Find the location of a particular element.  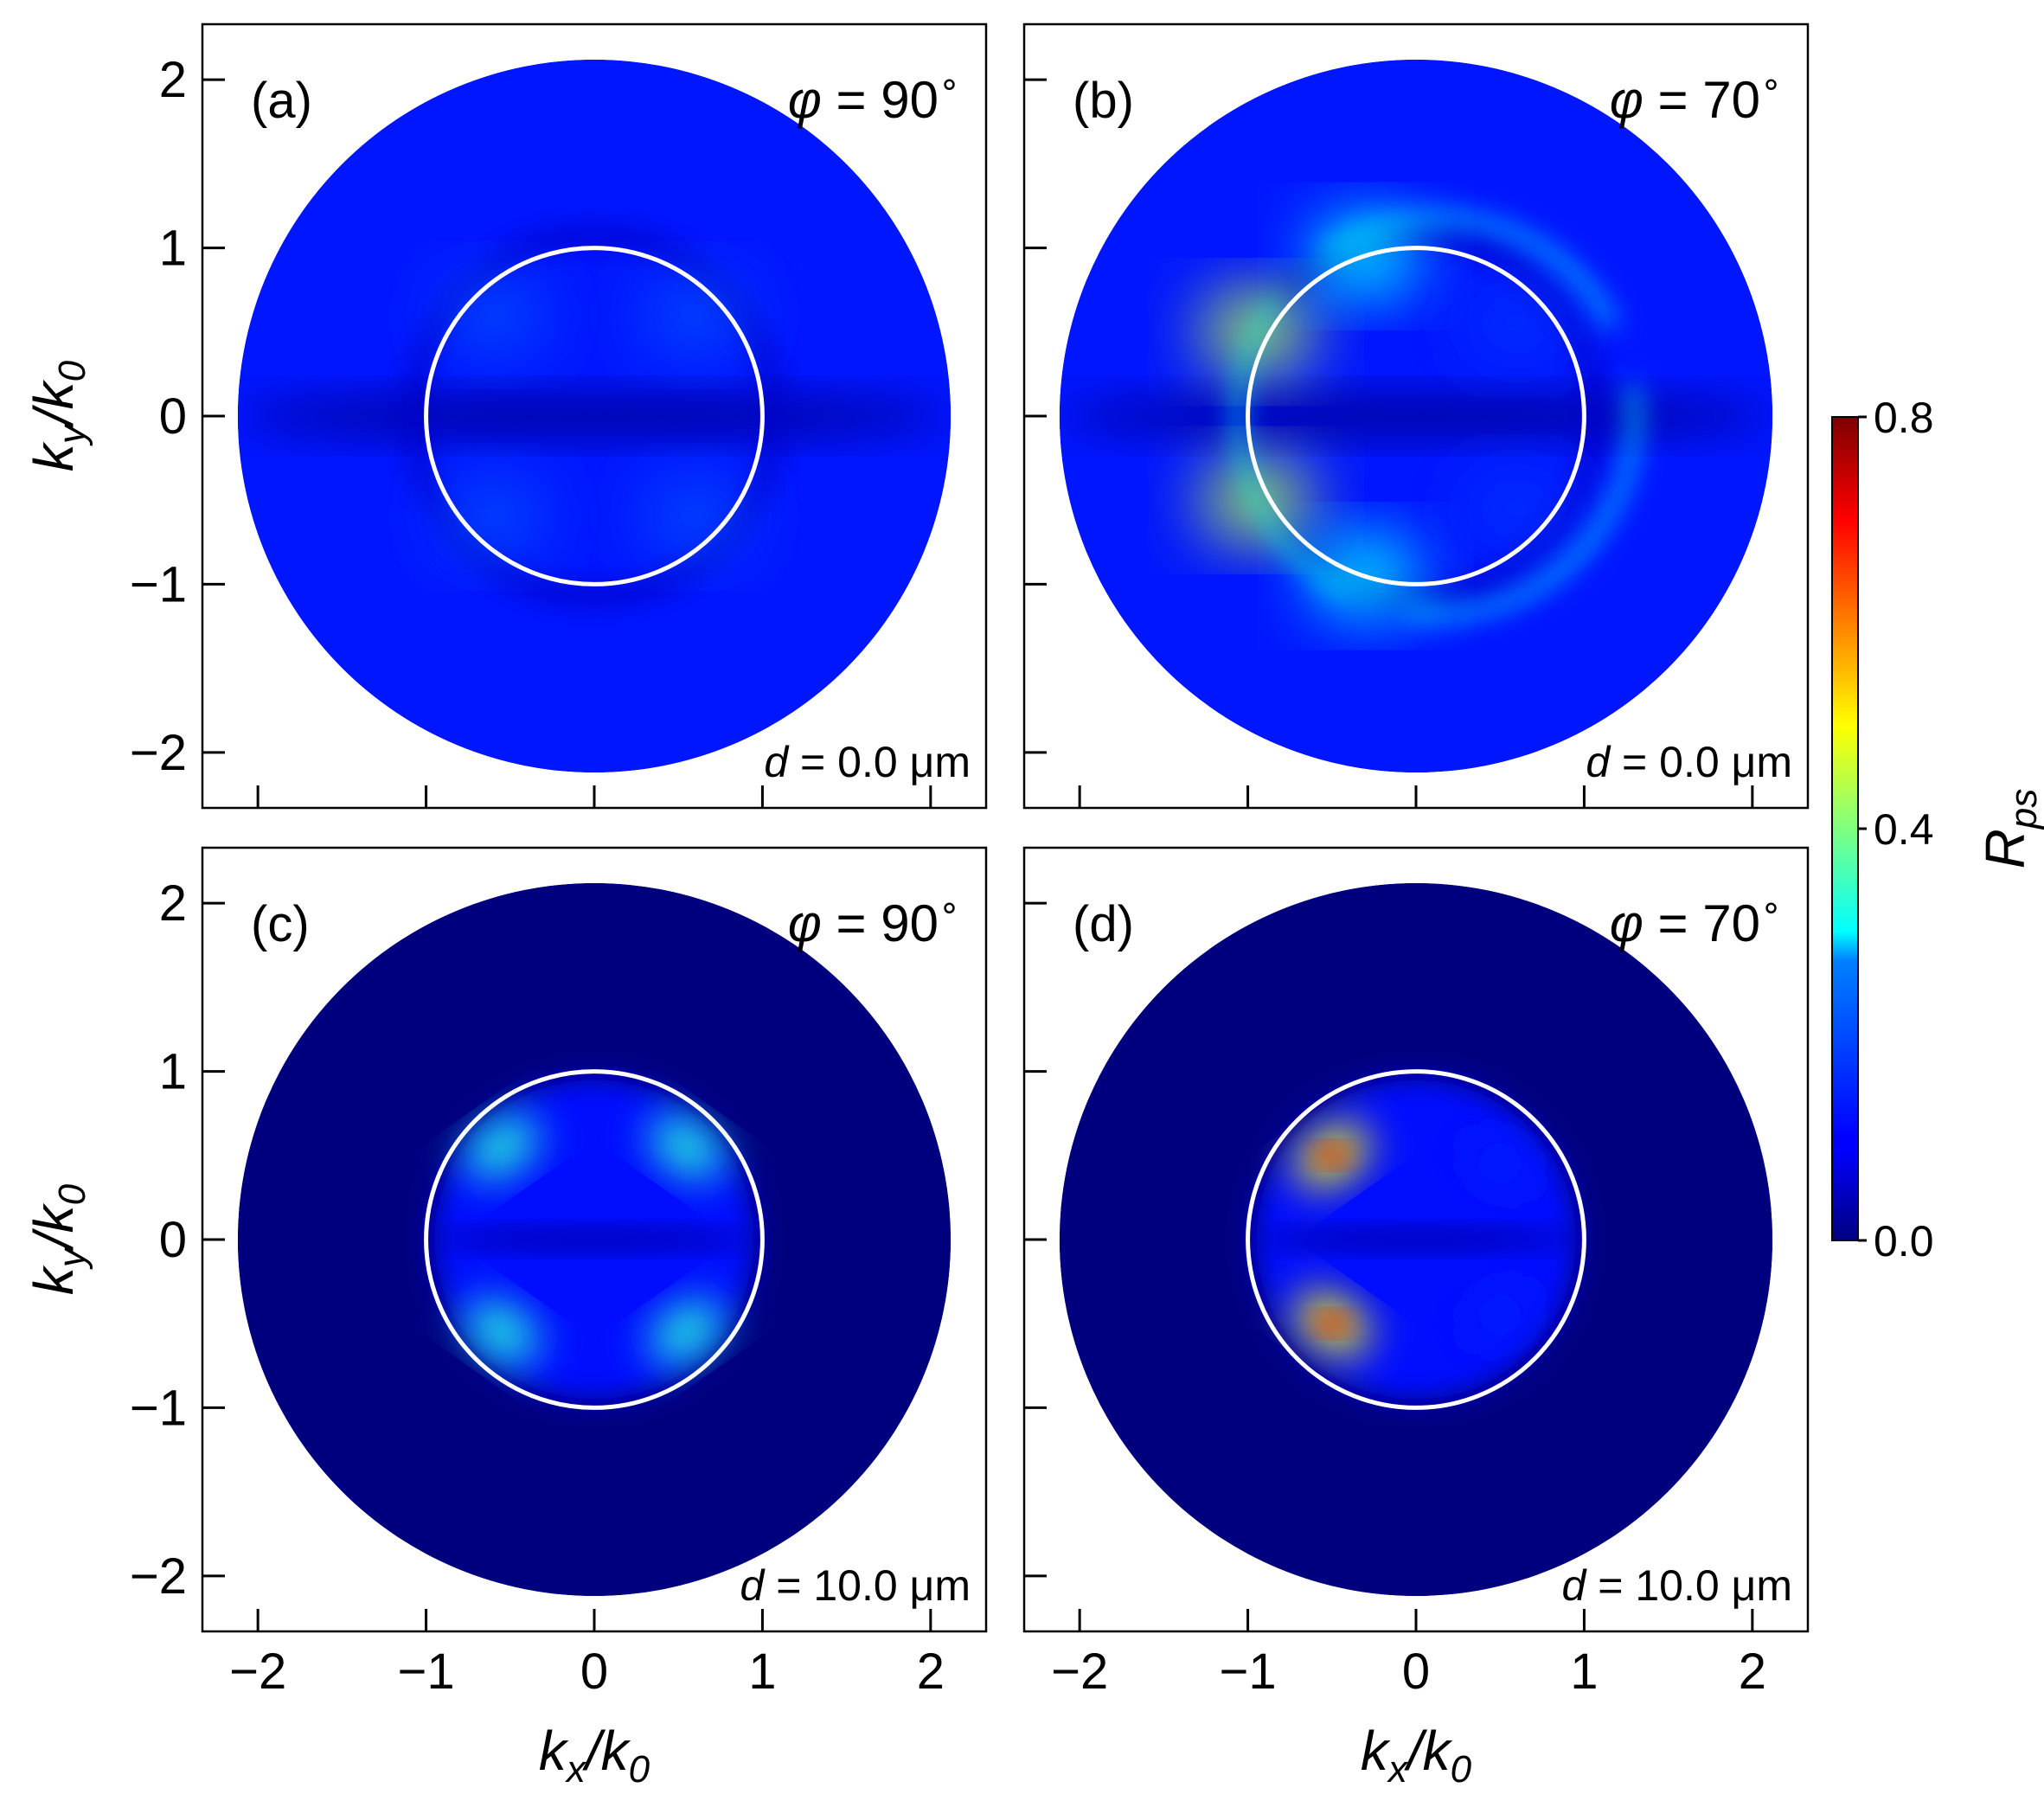

colorbar-tick-label: 0.4 is located at coordinates (1904, 829).